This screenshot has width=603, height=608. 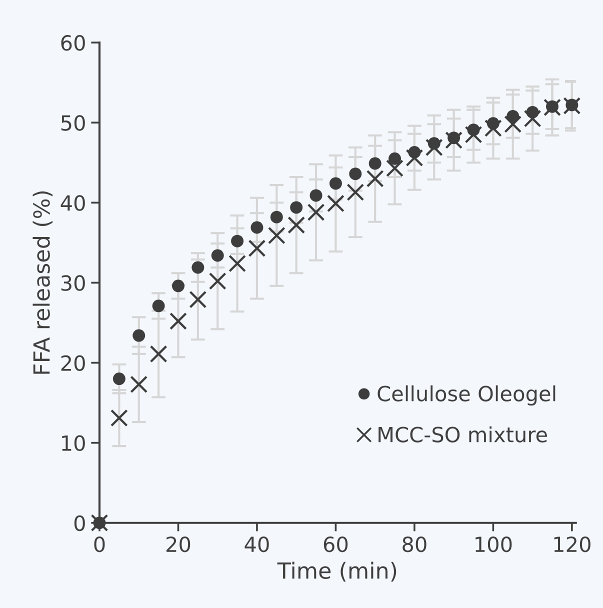 I want to click on y-tick-label: 10, so click(x=73, y=443).